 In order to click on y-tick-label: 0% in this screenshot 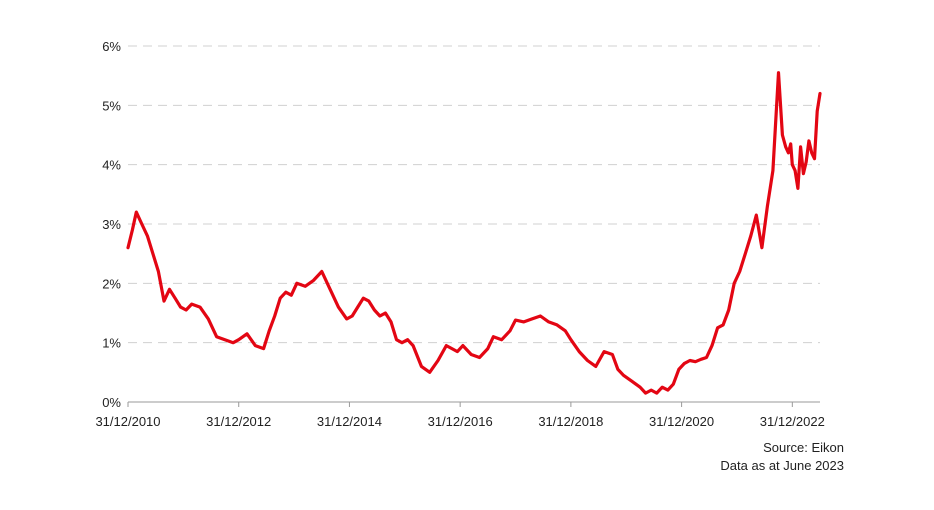, I will do `click(111, 402)`.